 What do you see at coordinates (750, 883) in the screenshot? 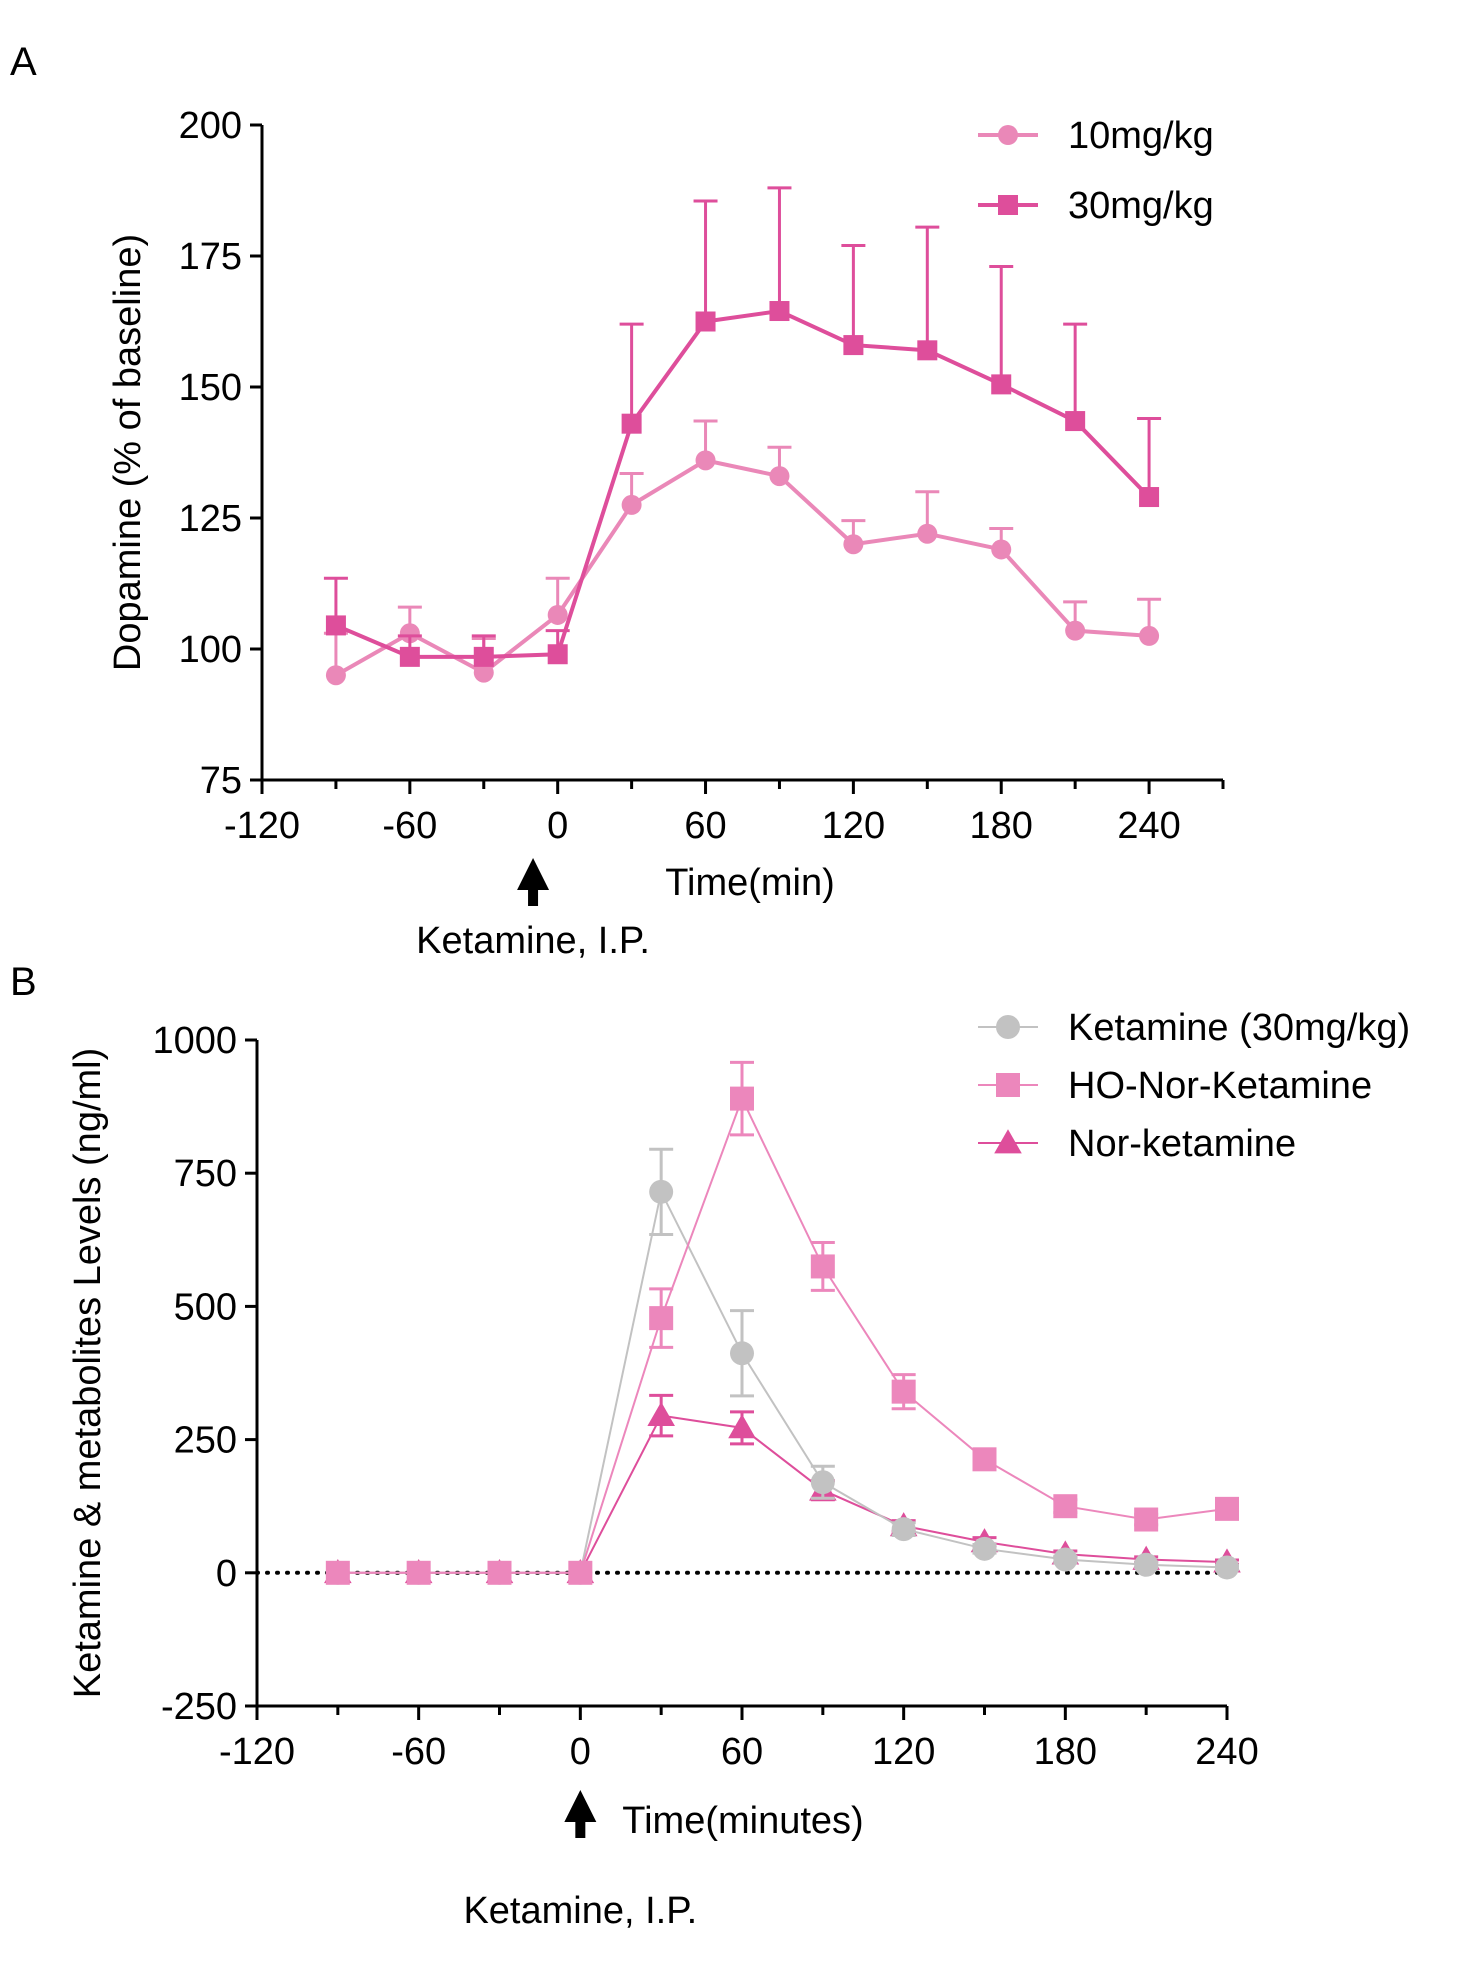
I see `x-axis-title: Time(min)` at bounding box center [750, 883].